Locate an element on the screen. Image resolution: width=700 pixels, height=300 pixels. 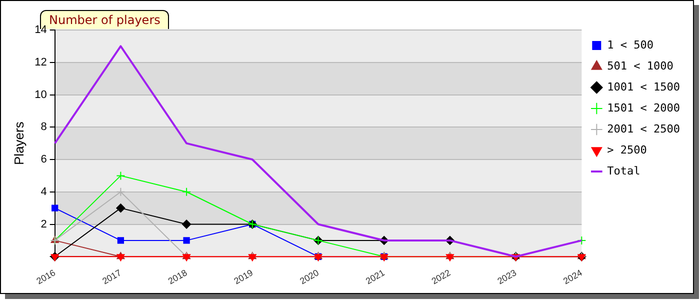
y-tick-label: 8 is located at coordinates (43, 127).